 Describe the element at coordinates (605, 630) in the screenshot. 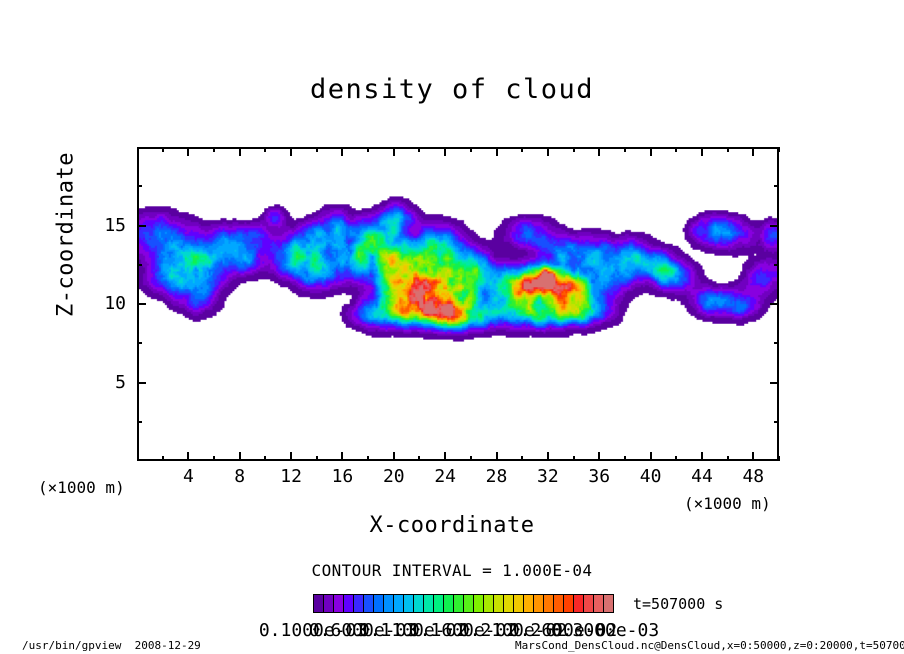

I see `colorbar-label-6: 0.3000e-03` at that location.